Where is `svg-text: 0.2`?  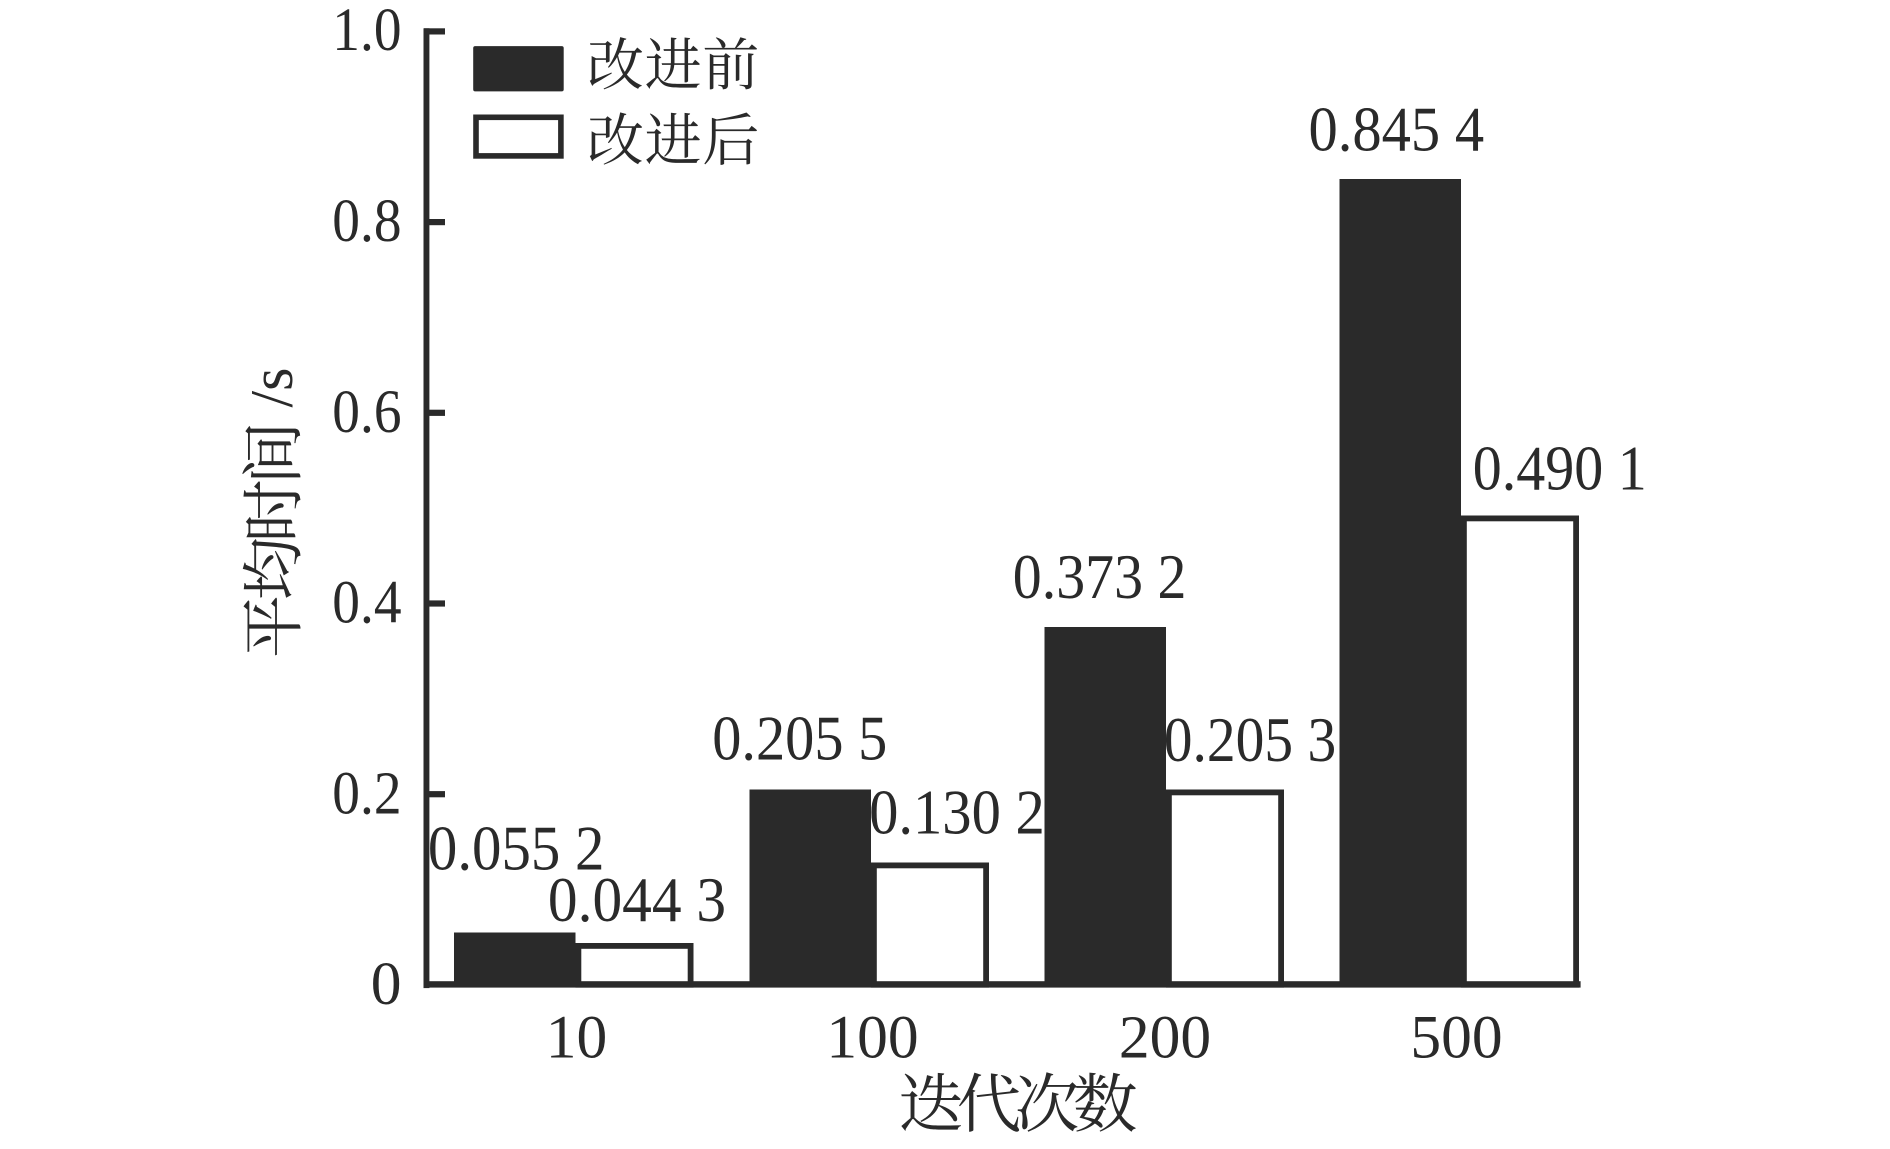 svg-text: 0.2 is located at coordinates (366, 793).